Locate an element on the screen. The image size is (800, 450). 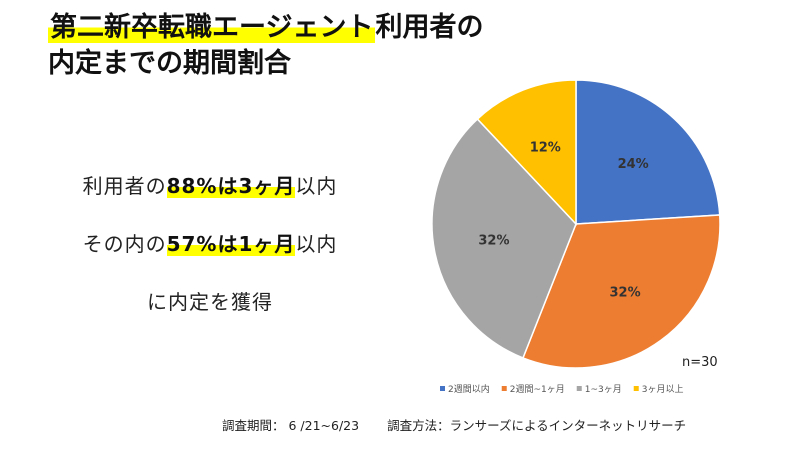
finding-2-highlight: 57%は1ヶ月 is located at coordinates (231, 244).